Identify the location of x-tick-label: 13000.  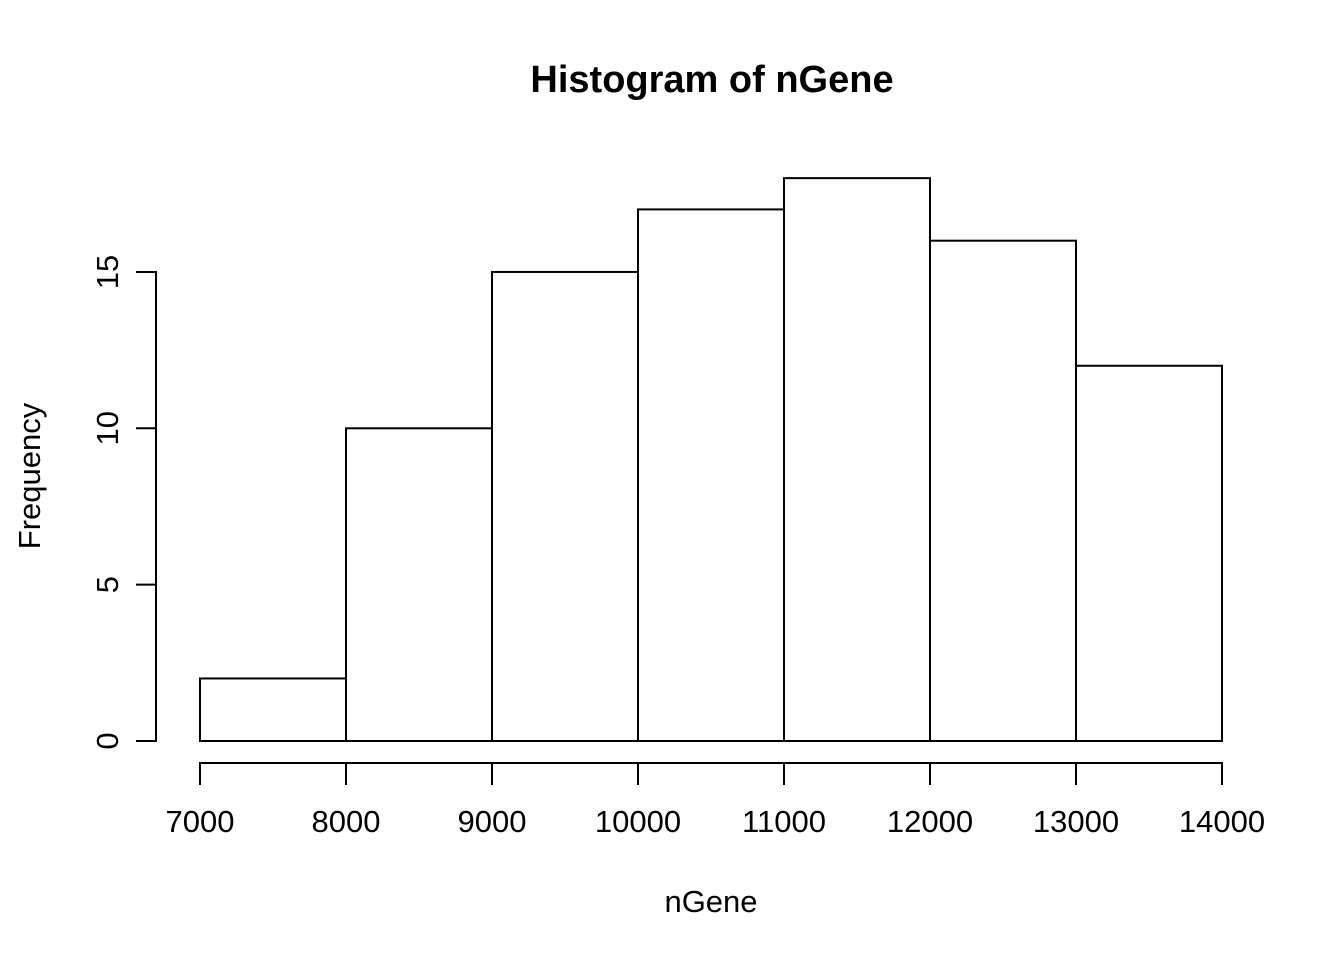
(1076, 821).